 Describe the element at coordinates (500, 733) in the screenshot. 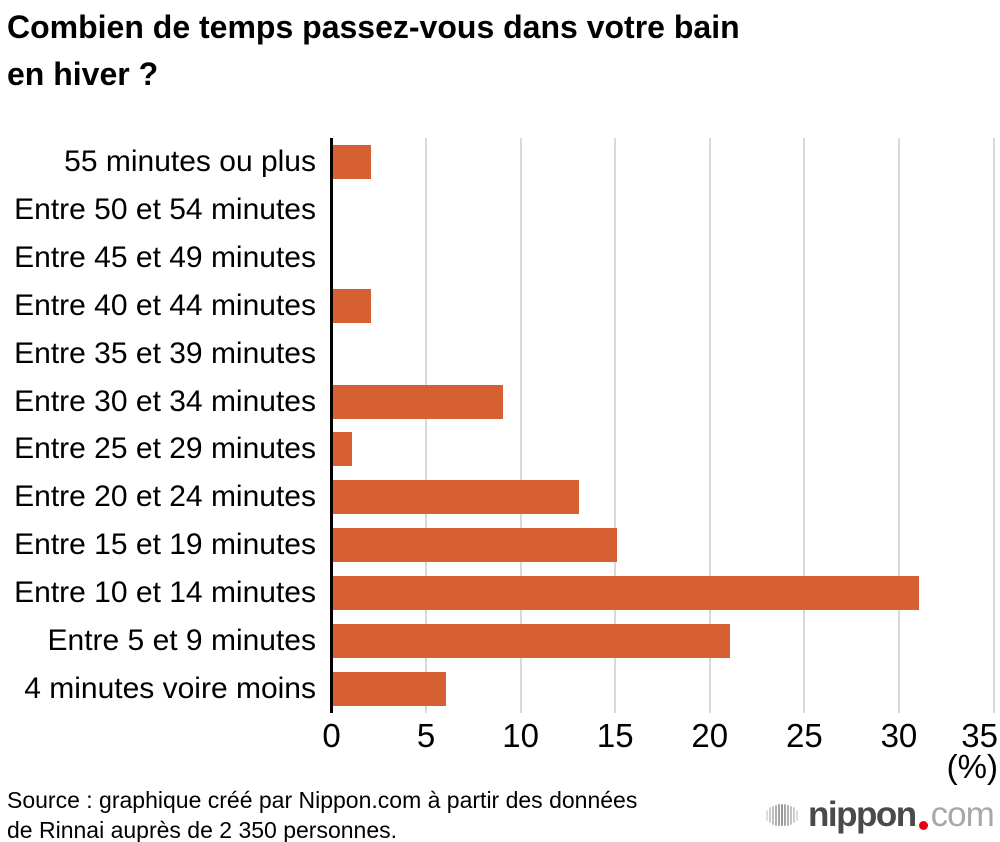

I see `x-axis: 0 5 10 15 20 25 30 35` at that location.